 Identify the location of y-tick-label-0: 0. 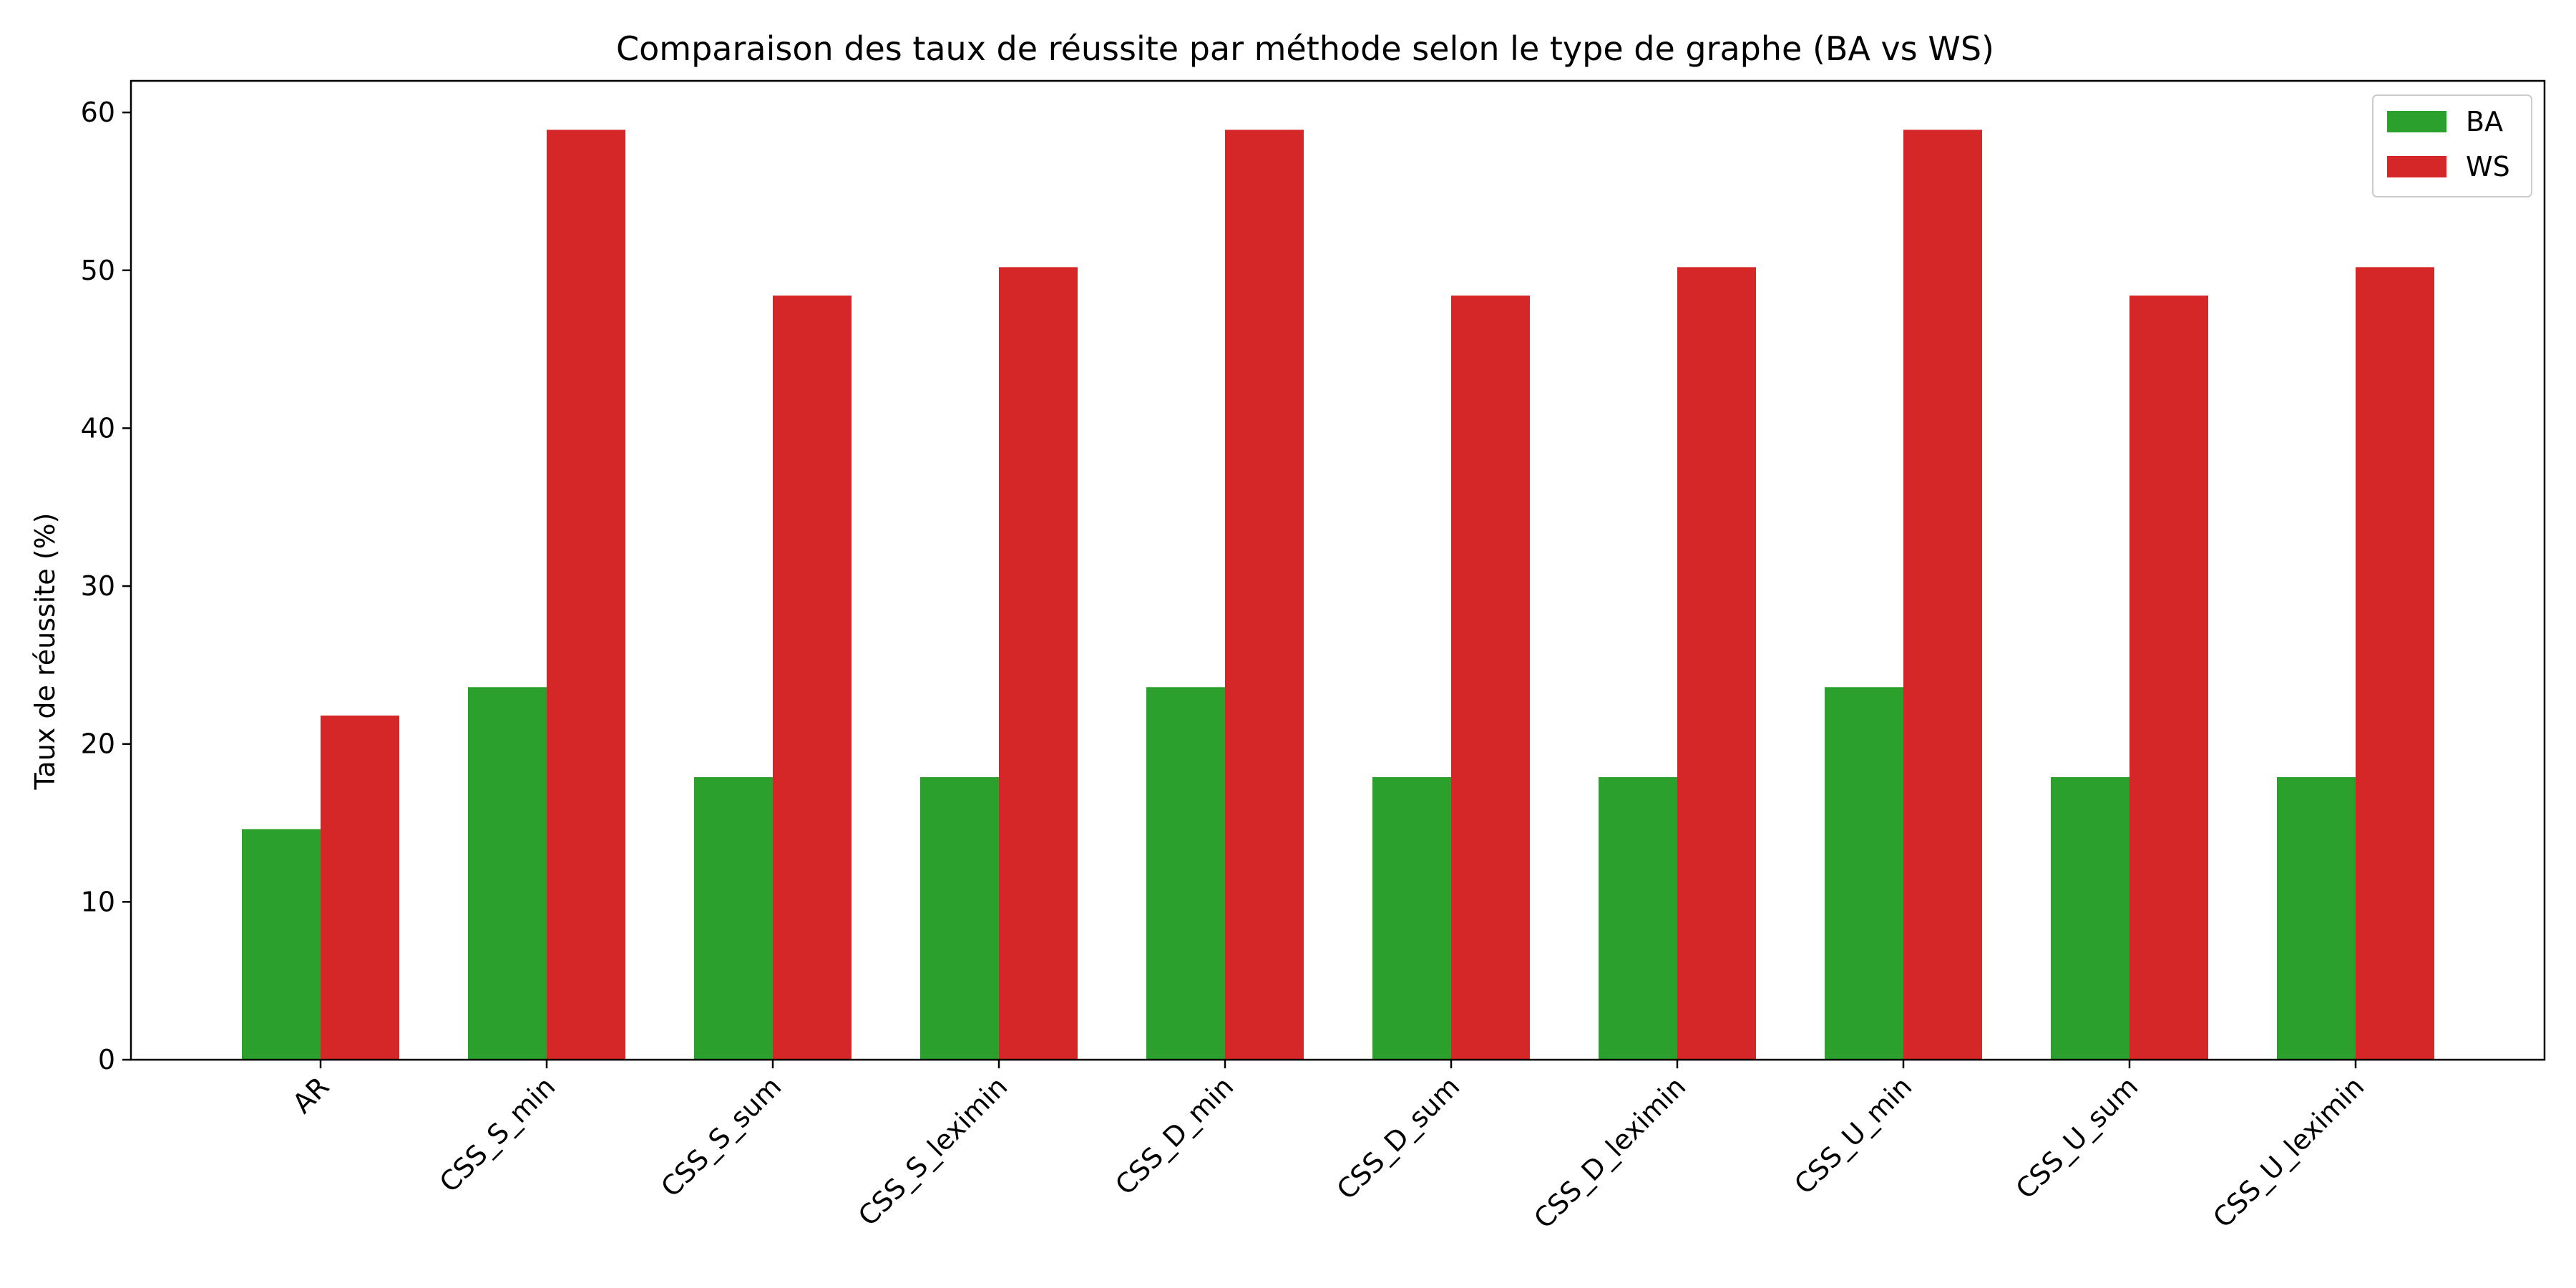
(106, 1059).